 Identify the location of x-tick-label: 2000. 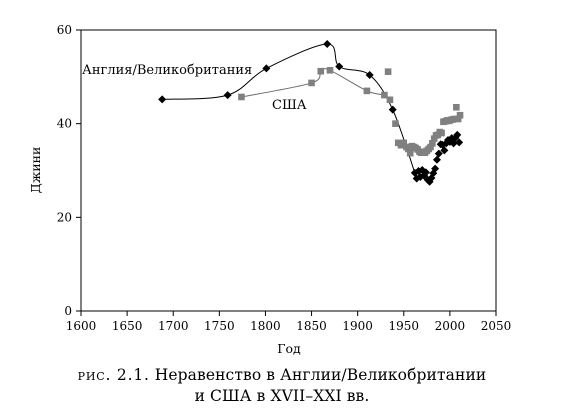
(450, 326).